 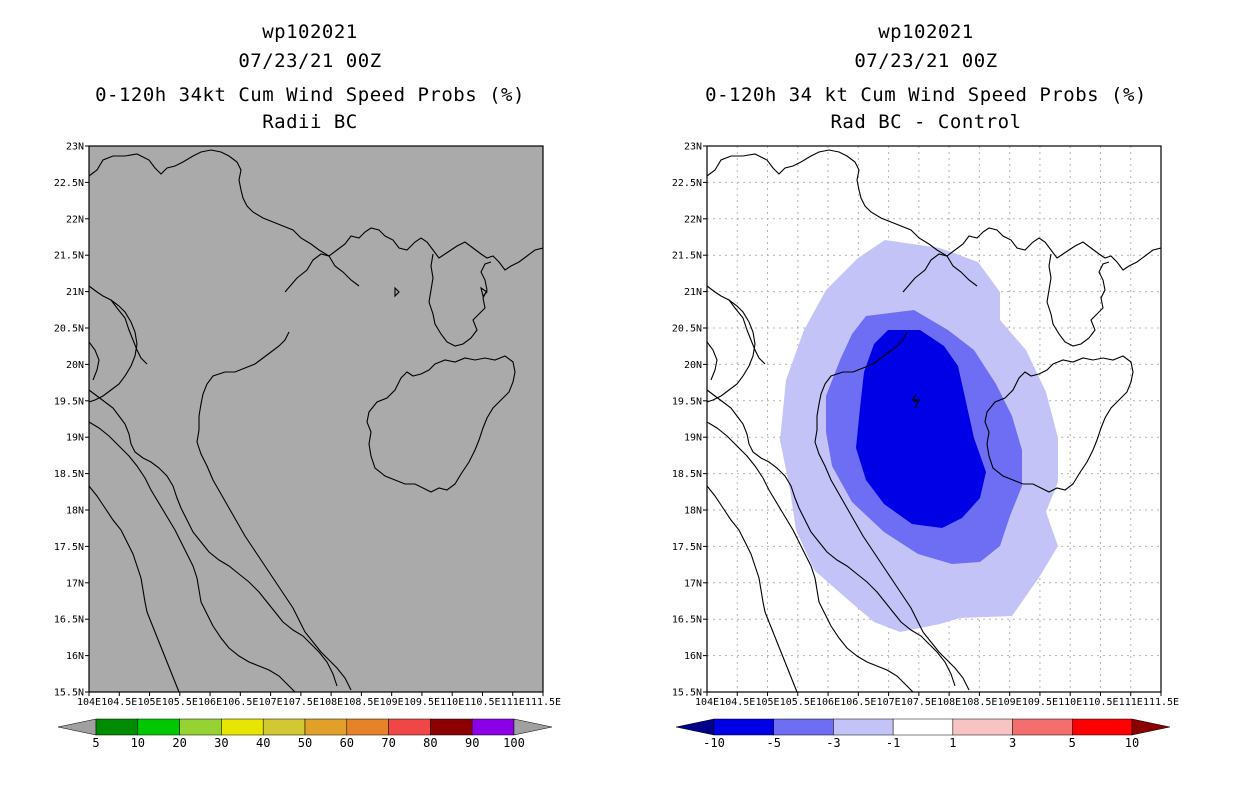 What do you see at coordinates (513, 702) in the screenshot?
I see `left-lon-label: 111E` at bounding box center [513, 702].